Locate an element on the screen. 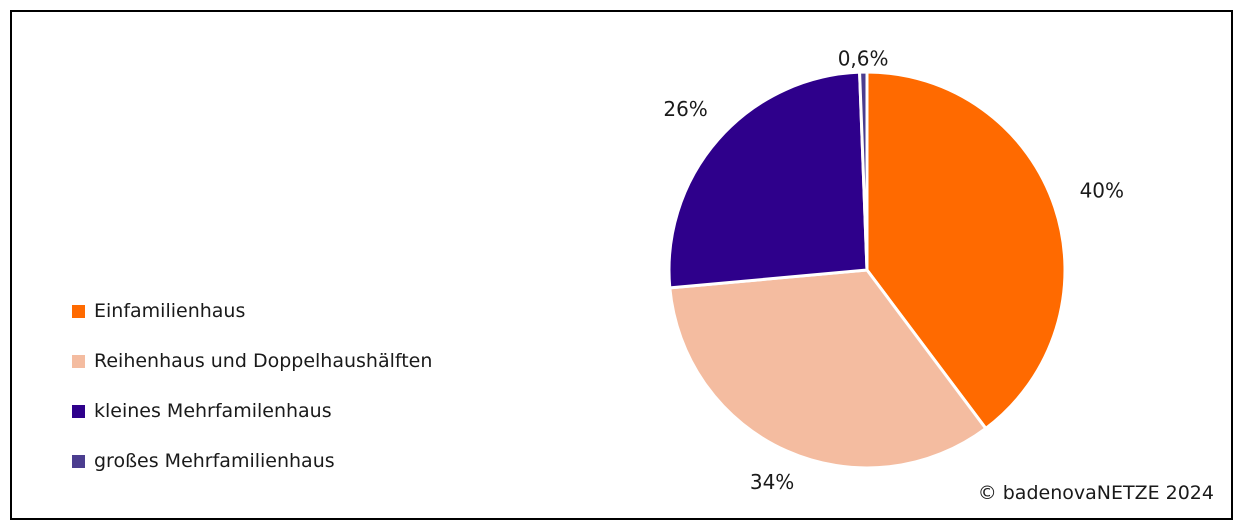 This screenshot has width=1245, height=520. copyright-notice: © badenovaNETZE 2024 is located at coordinates (1095, 493).